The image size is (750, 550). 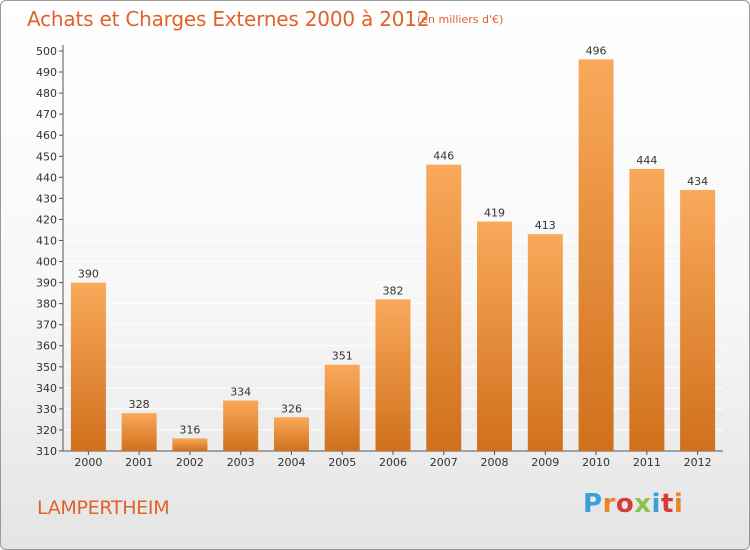 What do you see at coordinates (46, 93) in the screenshot?
I see `y-tick-label: 480` at bounding box center [46, 93].